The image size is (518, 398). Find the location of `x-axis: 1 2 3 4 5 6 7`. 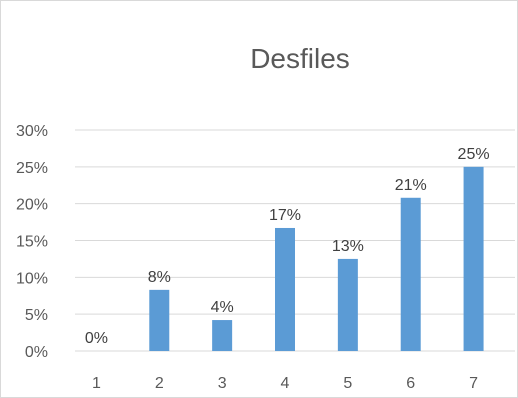

x-axis: 1 2 3 4 5 6 7 is located at coordinates (285, 383).